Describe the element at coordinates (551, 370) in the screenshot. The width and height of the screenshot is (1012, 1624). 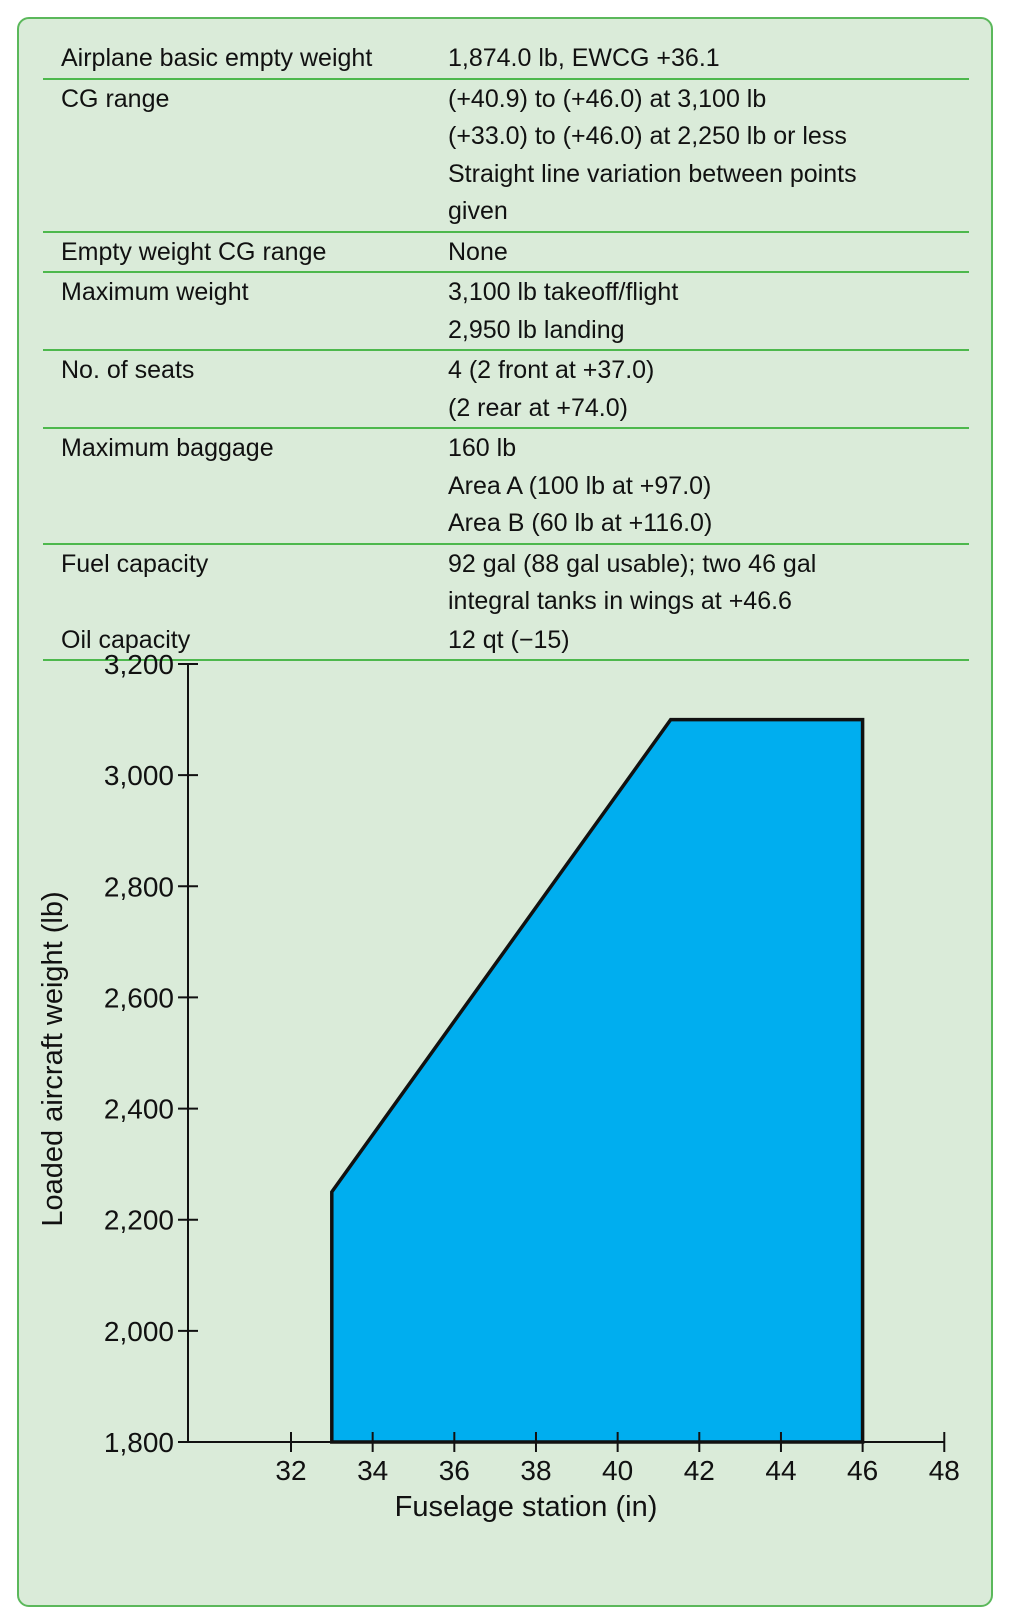
I see `spec-value-line: 4 (2 front at +37.0)` at that location.